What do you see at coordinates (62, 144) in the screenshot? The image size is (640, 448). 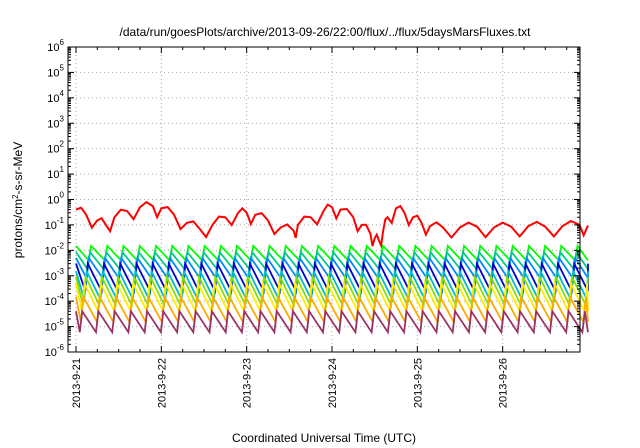 I see `y-tick-label-exponent: 2` at bounding box center [62, 144].